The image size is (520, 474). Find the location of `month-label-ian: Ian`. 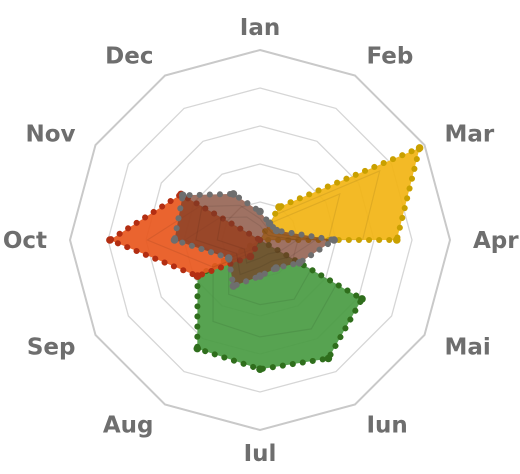

month-label-ian: Ian is located at coordinates (260, 28).